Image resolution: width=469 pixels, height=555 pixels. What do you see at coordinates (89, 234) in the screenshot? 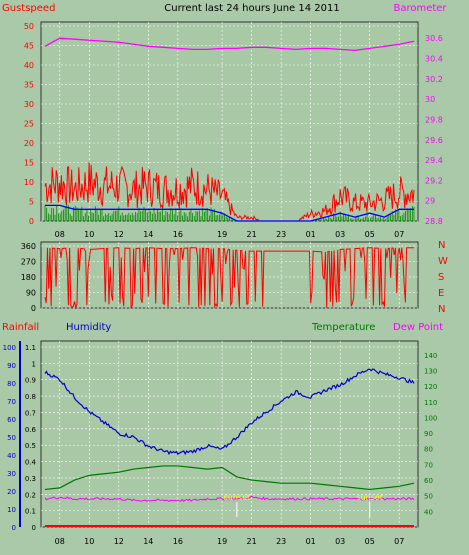
I see `x-tick-label-top: 10` at bounding box center [89, 234].